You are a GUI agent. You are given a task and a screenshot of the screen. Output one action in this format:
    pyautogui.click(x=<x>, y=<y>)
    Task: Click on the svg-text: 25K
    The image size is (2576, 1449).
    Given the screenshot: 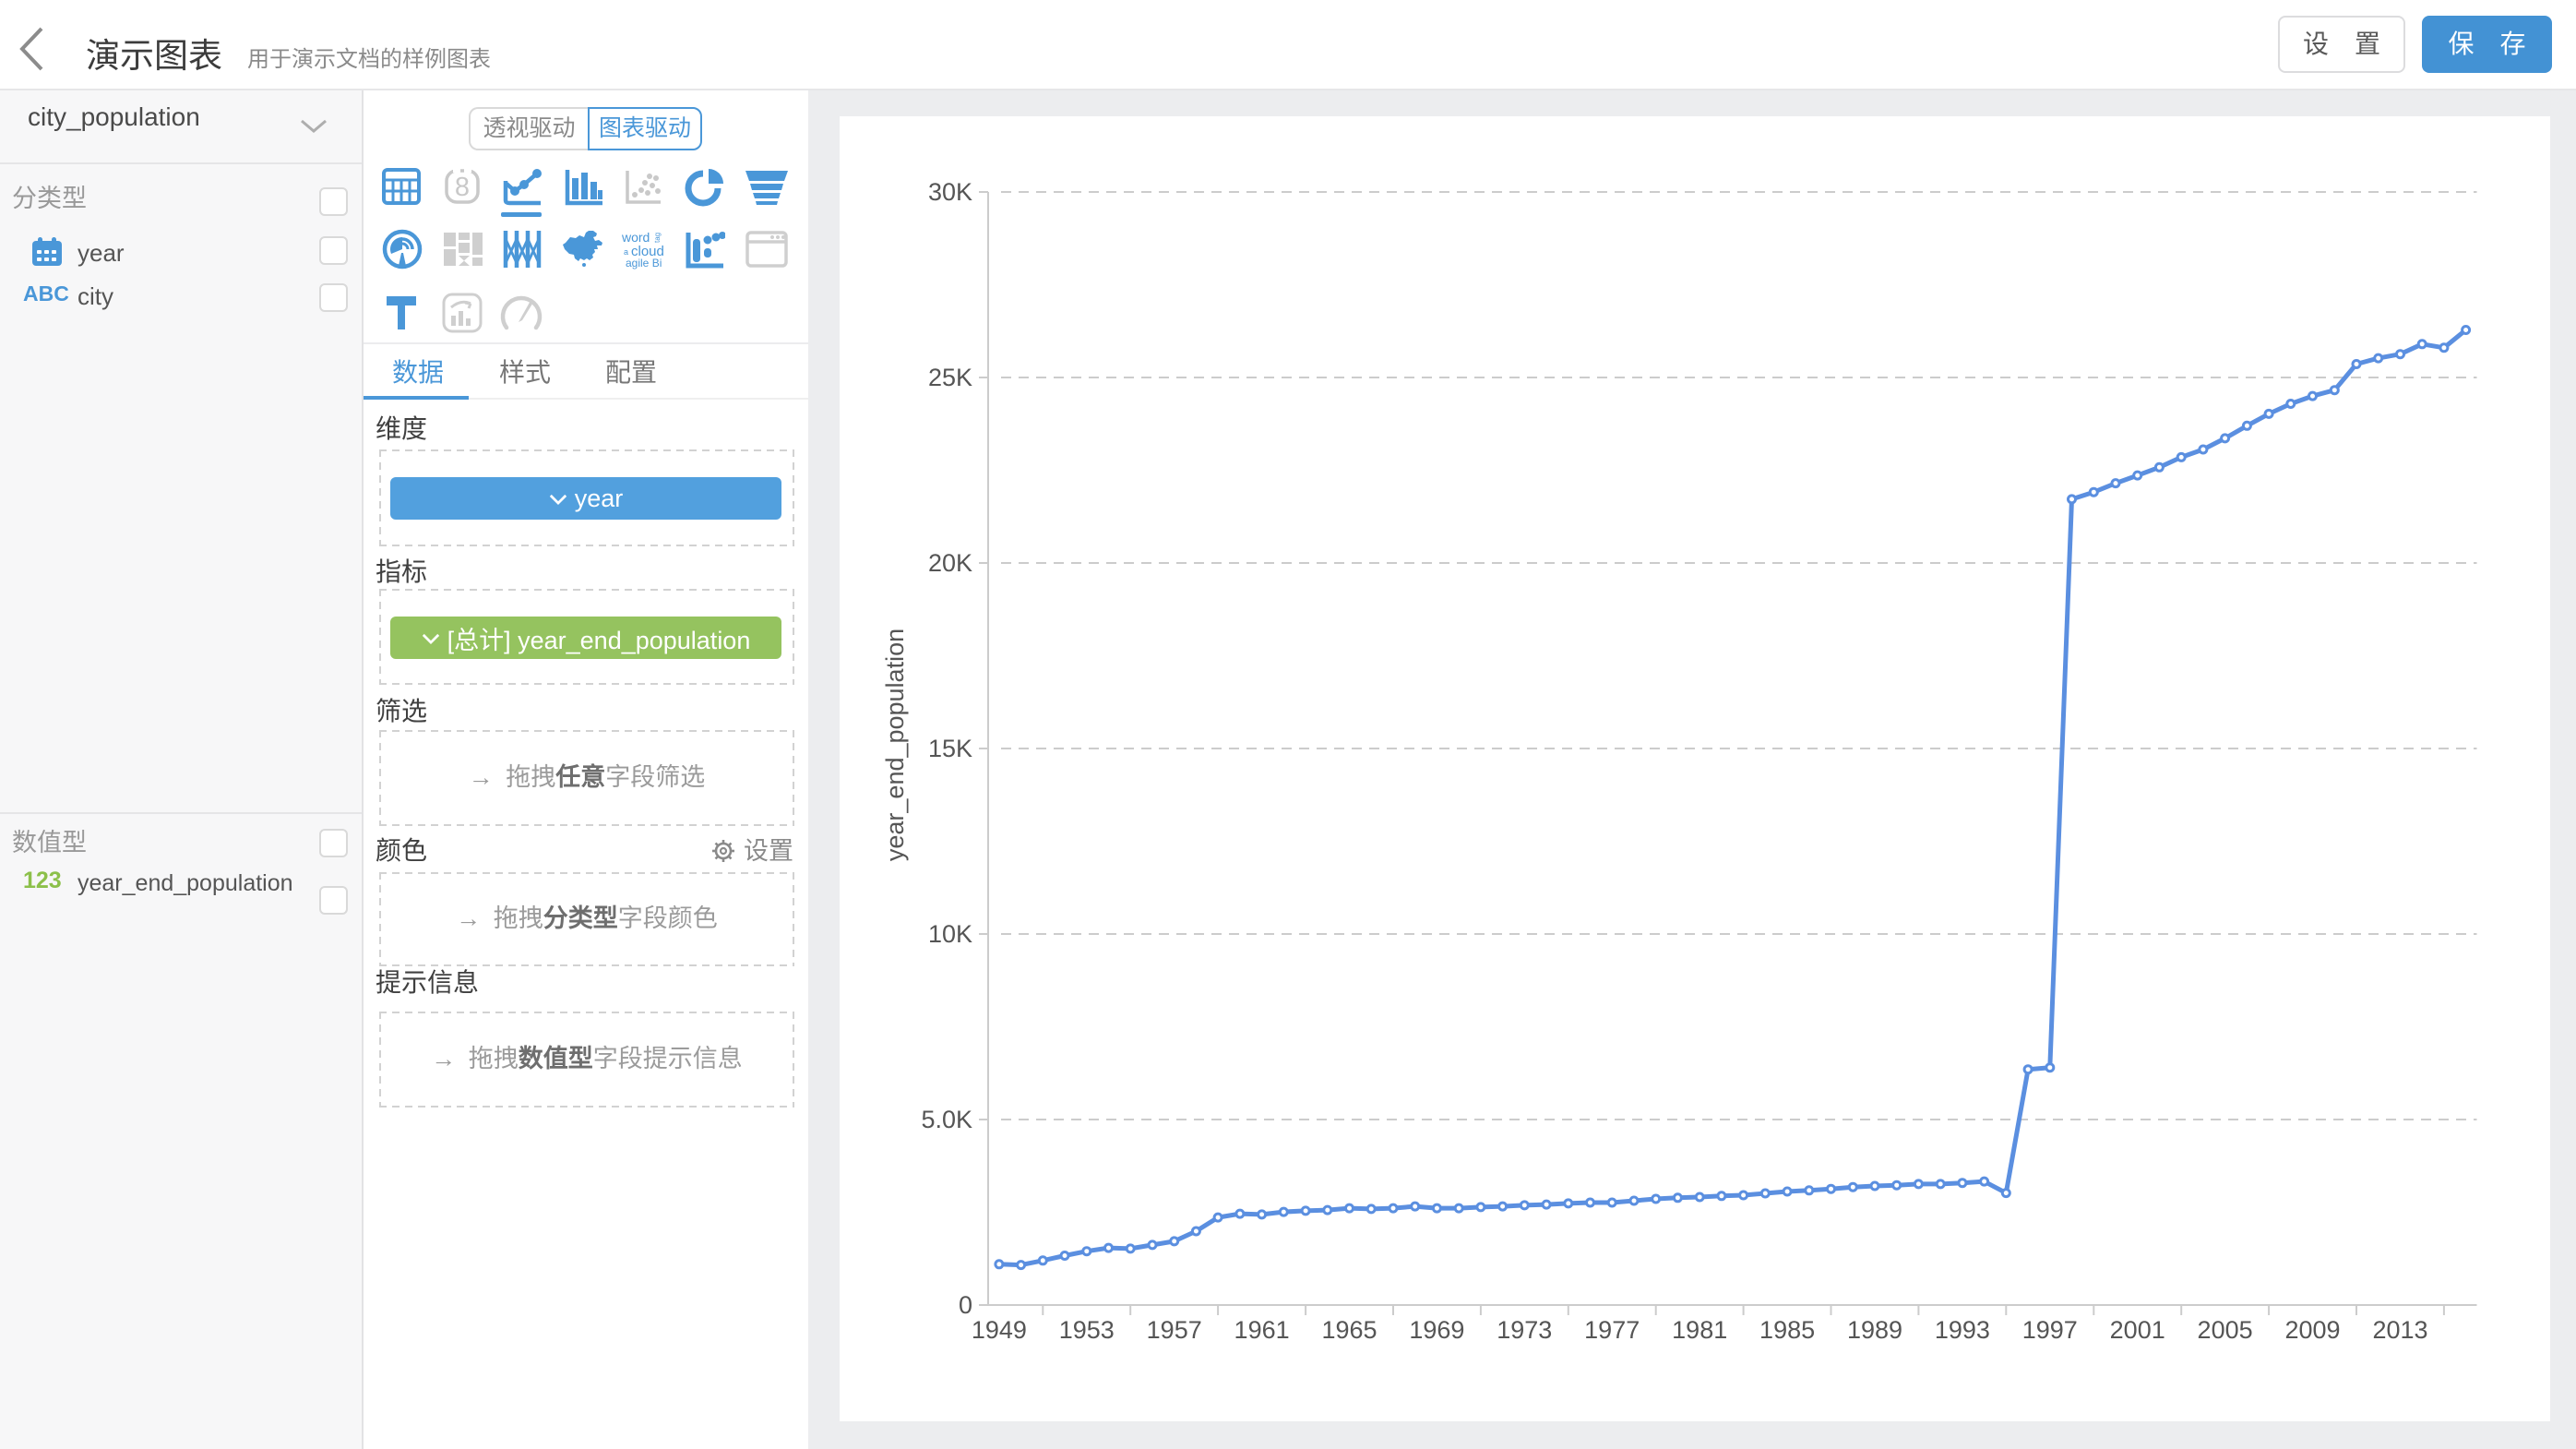 What is the action you would take?
    pyautogui.click(x=950, y=377)
    